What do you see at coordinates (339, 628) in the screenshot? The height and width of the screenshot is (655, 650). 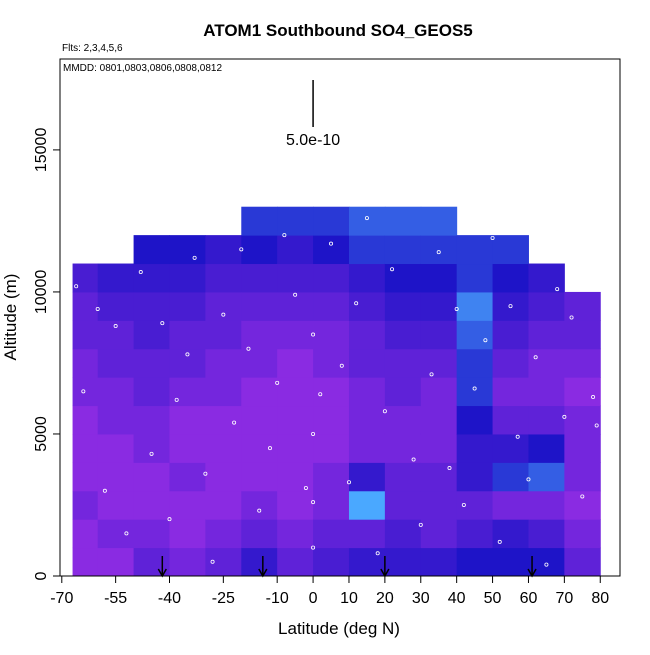 I see `x-axis-label: Latitude (deg N)` at bounding box center [339, 628].